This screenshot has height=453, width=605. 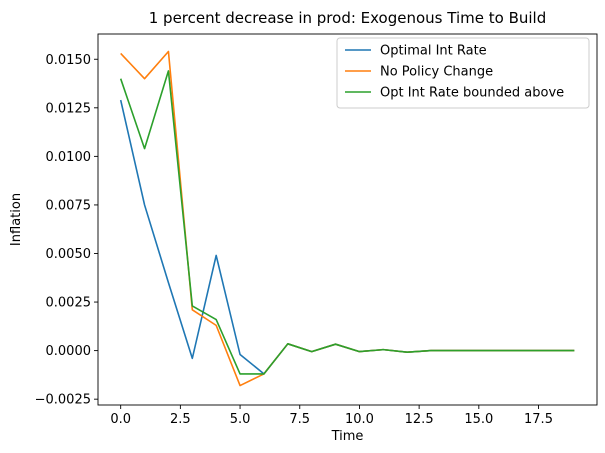 I want to click on x-tick-label: 7.5, so click(x=299, y=419).